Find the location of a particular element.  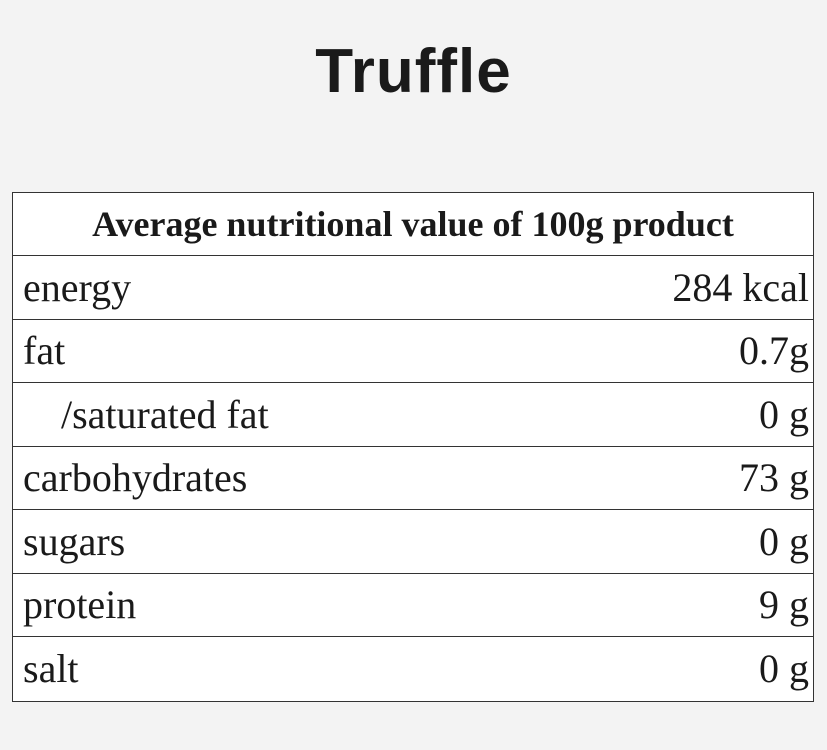

nutrition-row-saturated-fat: /saturated fat 0 g is located at coordinates (413, 415).